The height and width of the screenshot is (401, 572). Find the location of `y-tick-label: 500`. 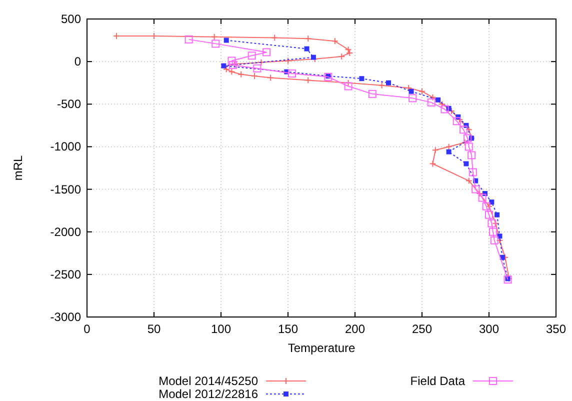

y-tick-label: 500 is located at coordinates (71, 19).